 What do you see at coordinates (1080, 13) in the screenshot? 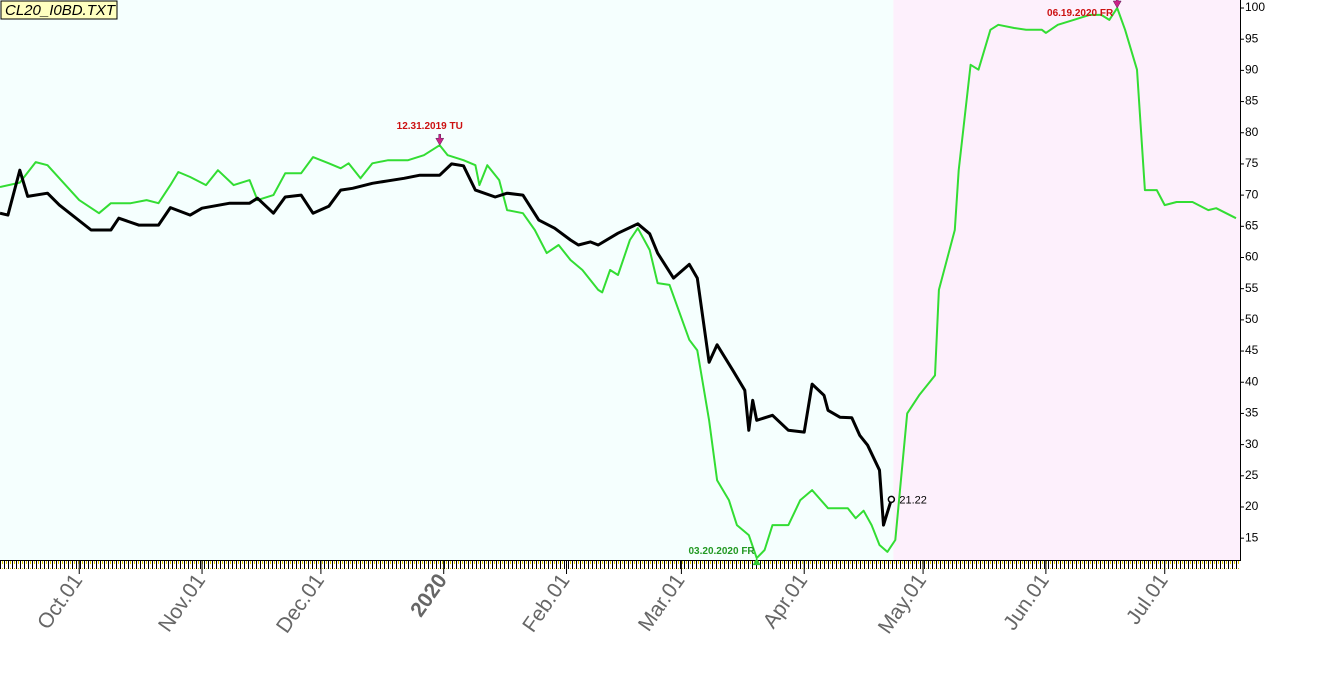
I see `annotation: 06.19.2020 FR` at bounding box center [1080, 13].